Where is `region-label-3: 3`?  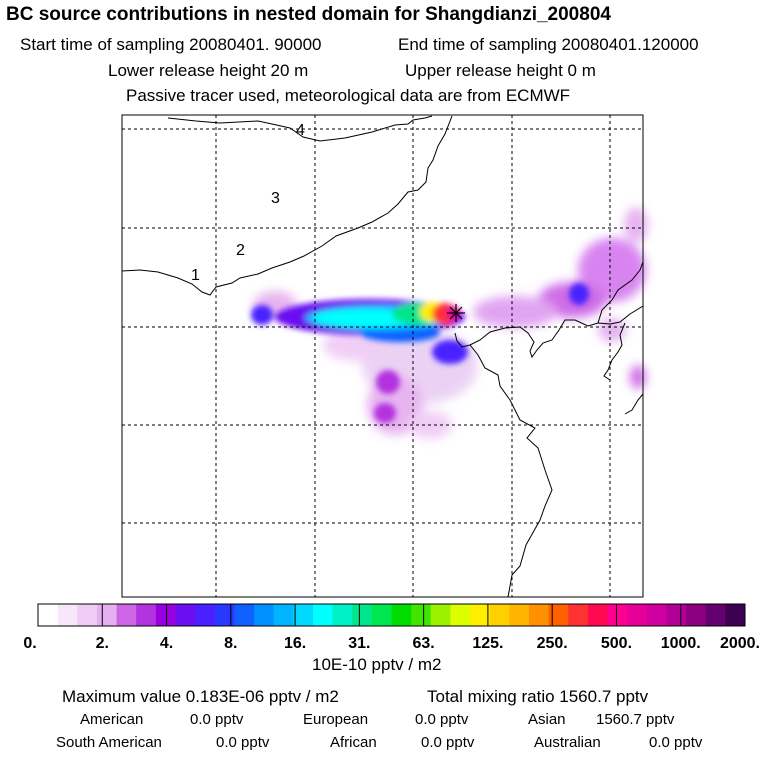 region-label-3: 3 is located at coordinates (275, 198).